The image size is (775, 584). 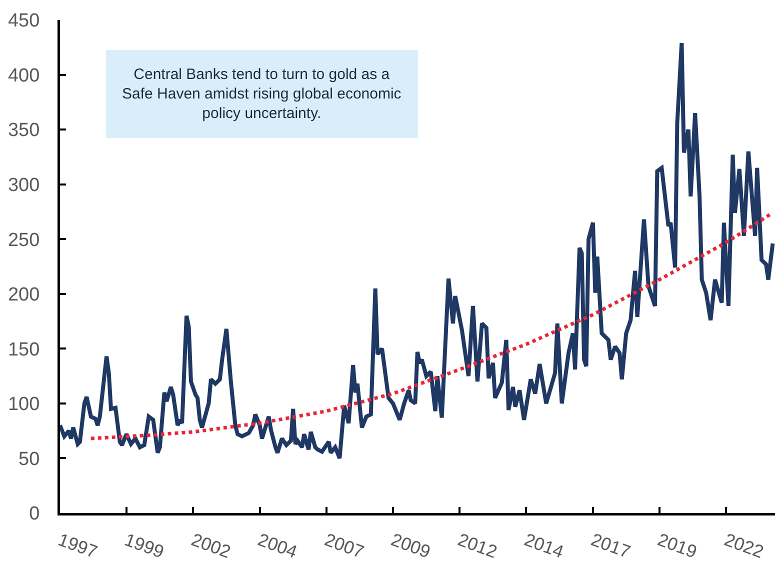 I want to click on annotation: Central Banks tend to turn to gold as a Safe Haven amidst rising global economic policy uncertainty., so click(x=262, y=94).